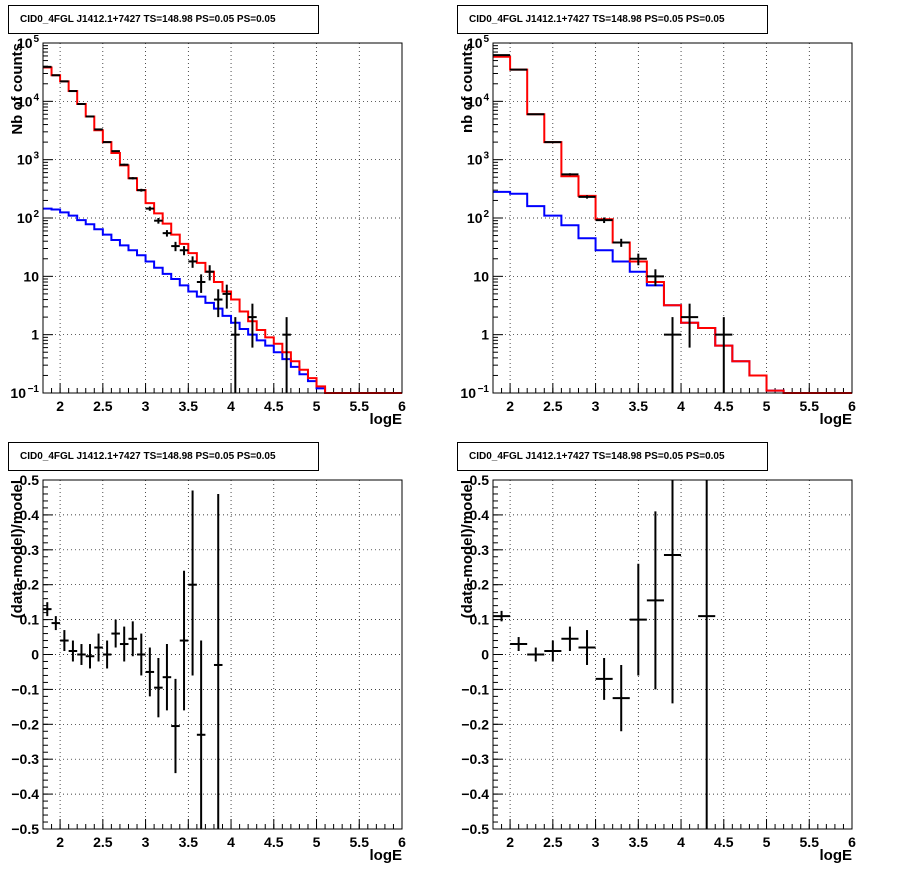  I want to click on y-tick-label: −0.5, so click(475, 829).